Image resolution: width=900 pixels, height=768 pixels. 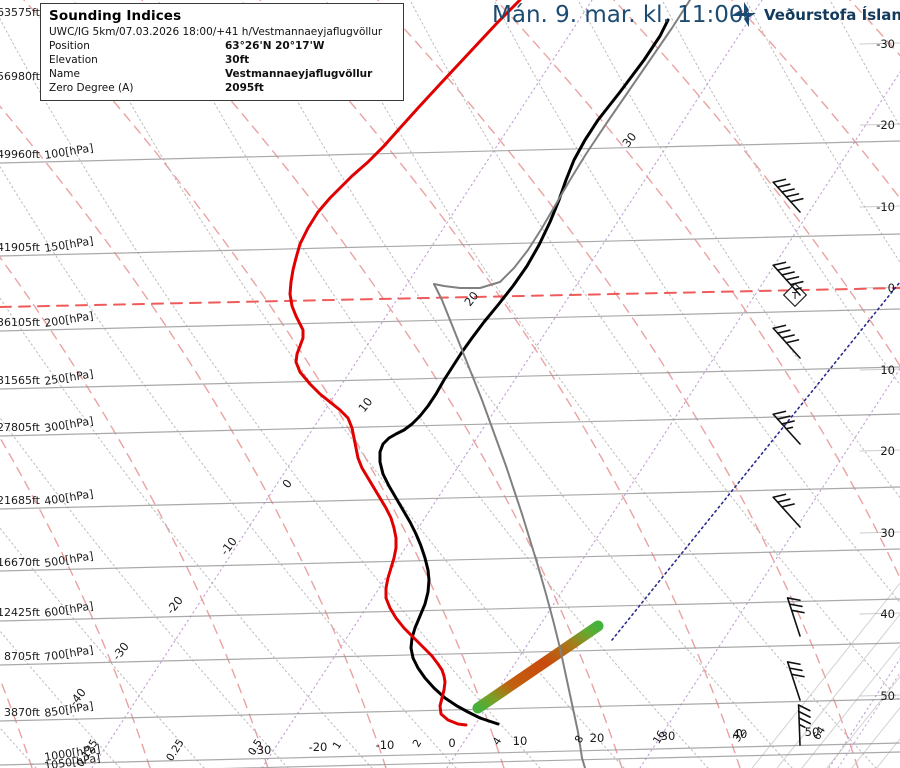 What do you see at coordinates (68, 609) in the screenshot?
I see `svg-text: 600[hPa]` at bounding box center [68, 609].